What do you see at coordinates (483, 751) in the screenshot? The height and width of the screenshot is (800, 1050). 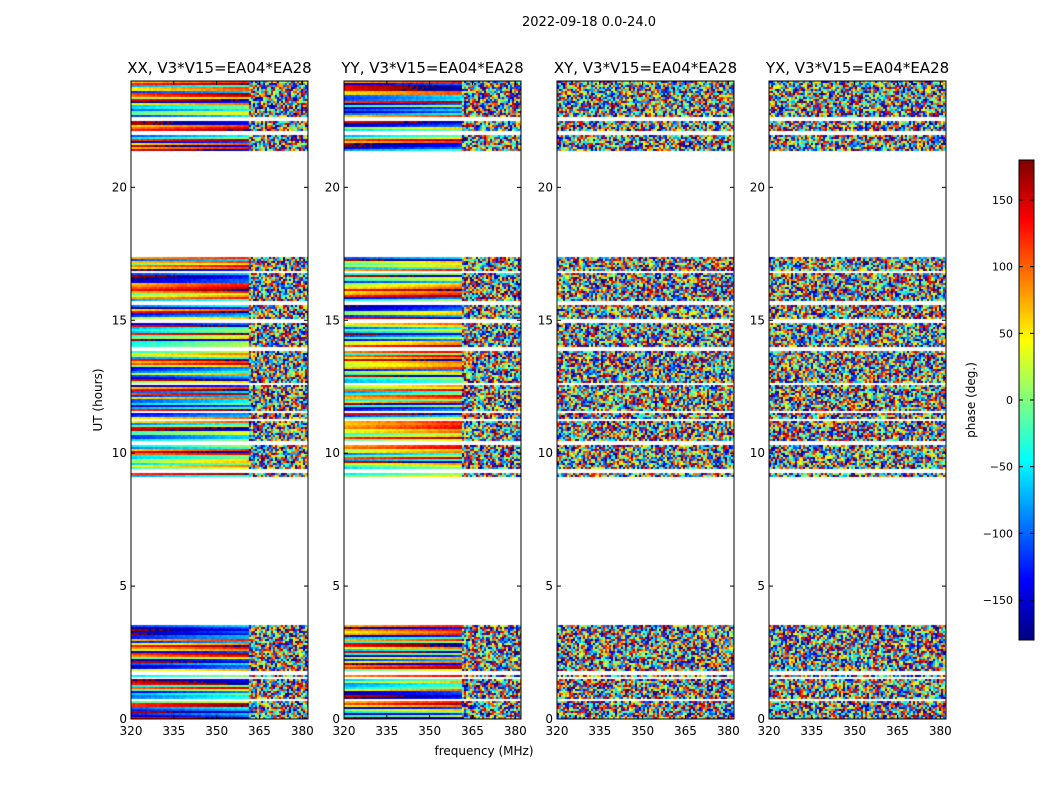 I see `x-axis-label: frequency (MHz)` at bounding box center [483, 751].